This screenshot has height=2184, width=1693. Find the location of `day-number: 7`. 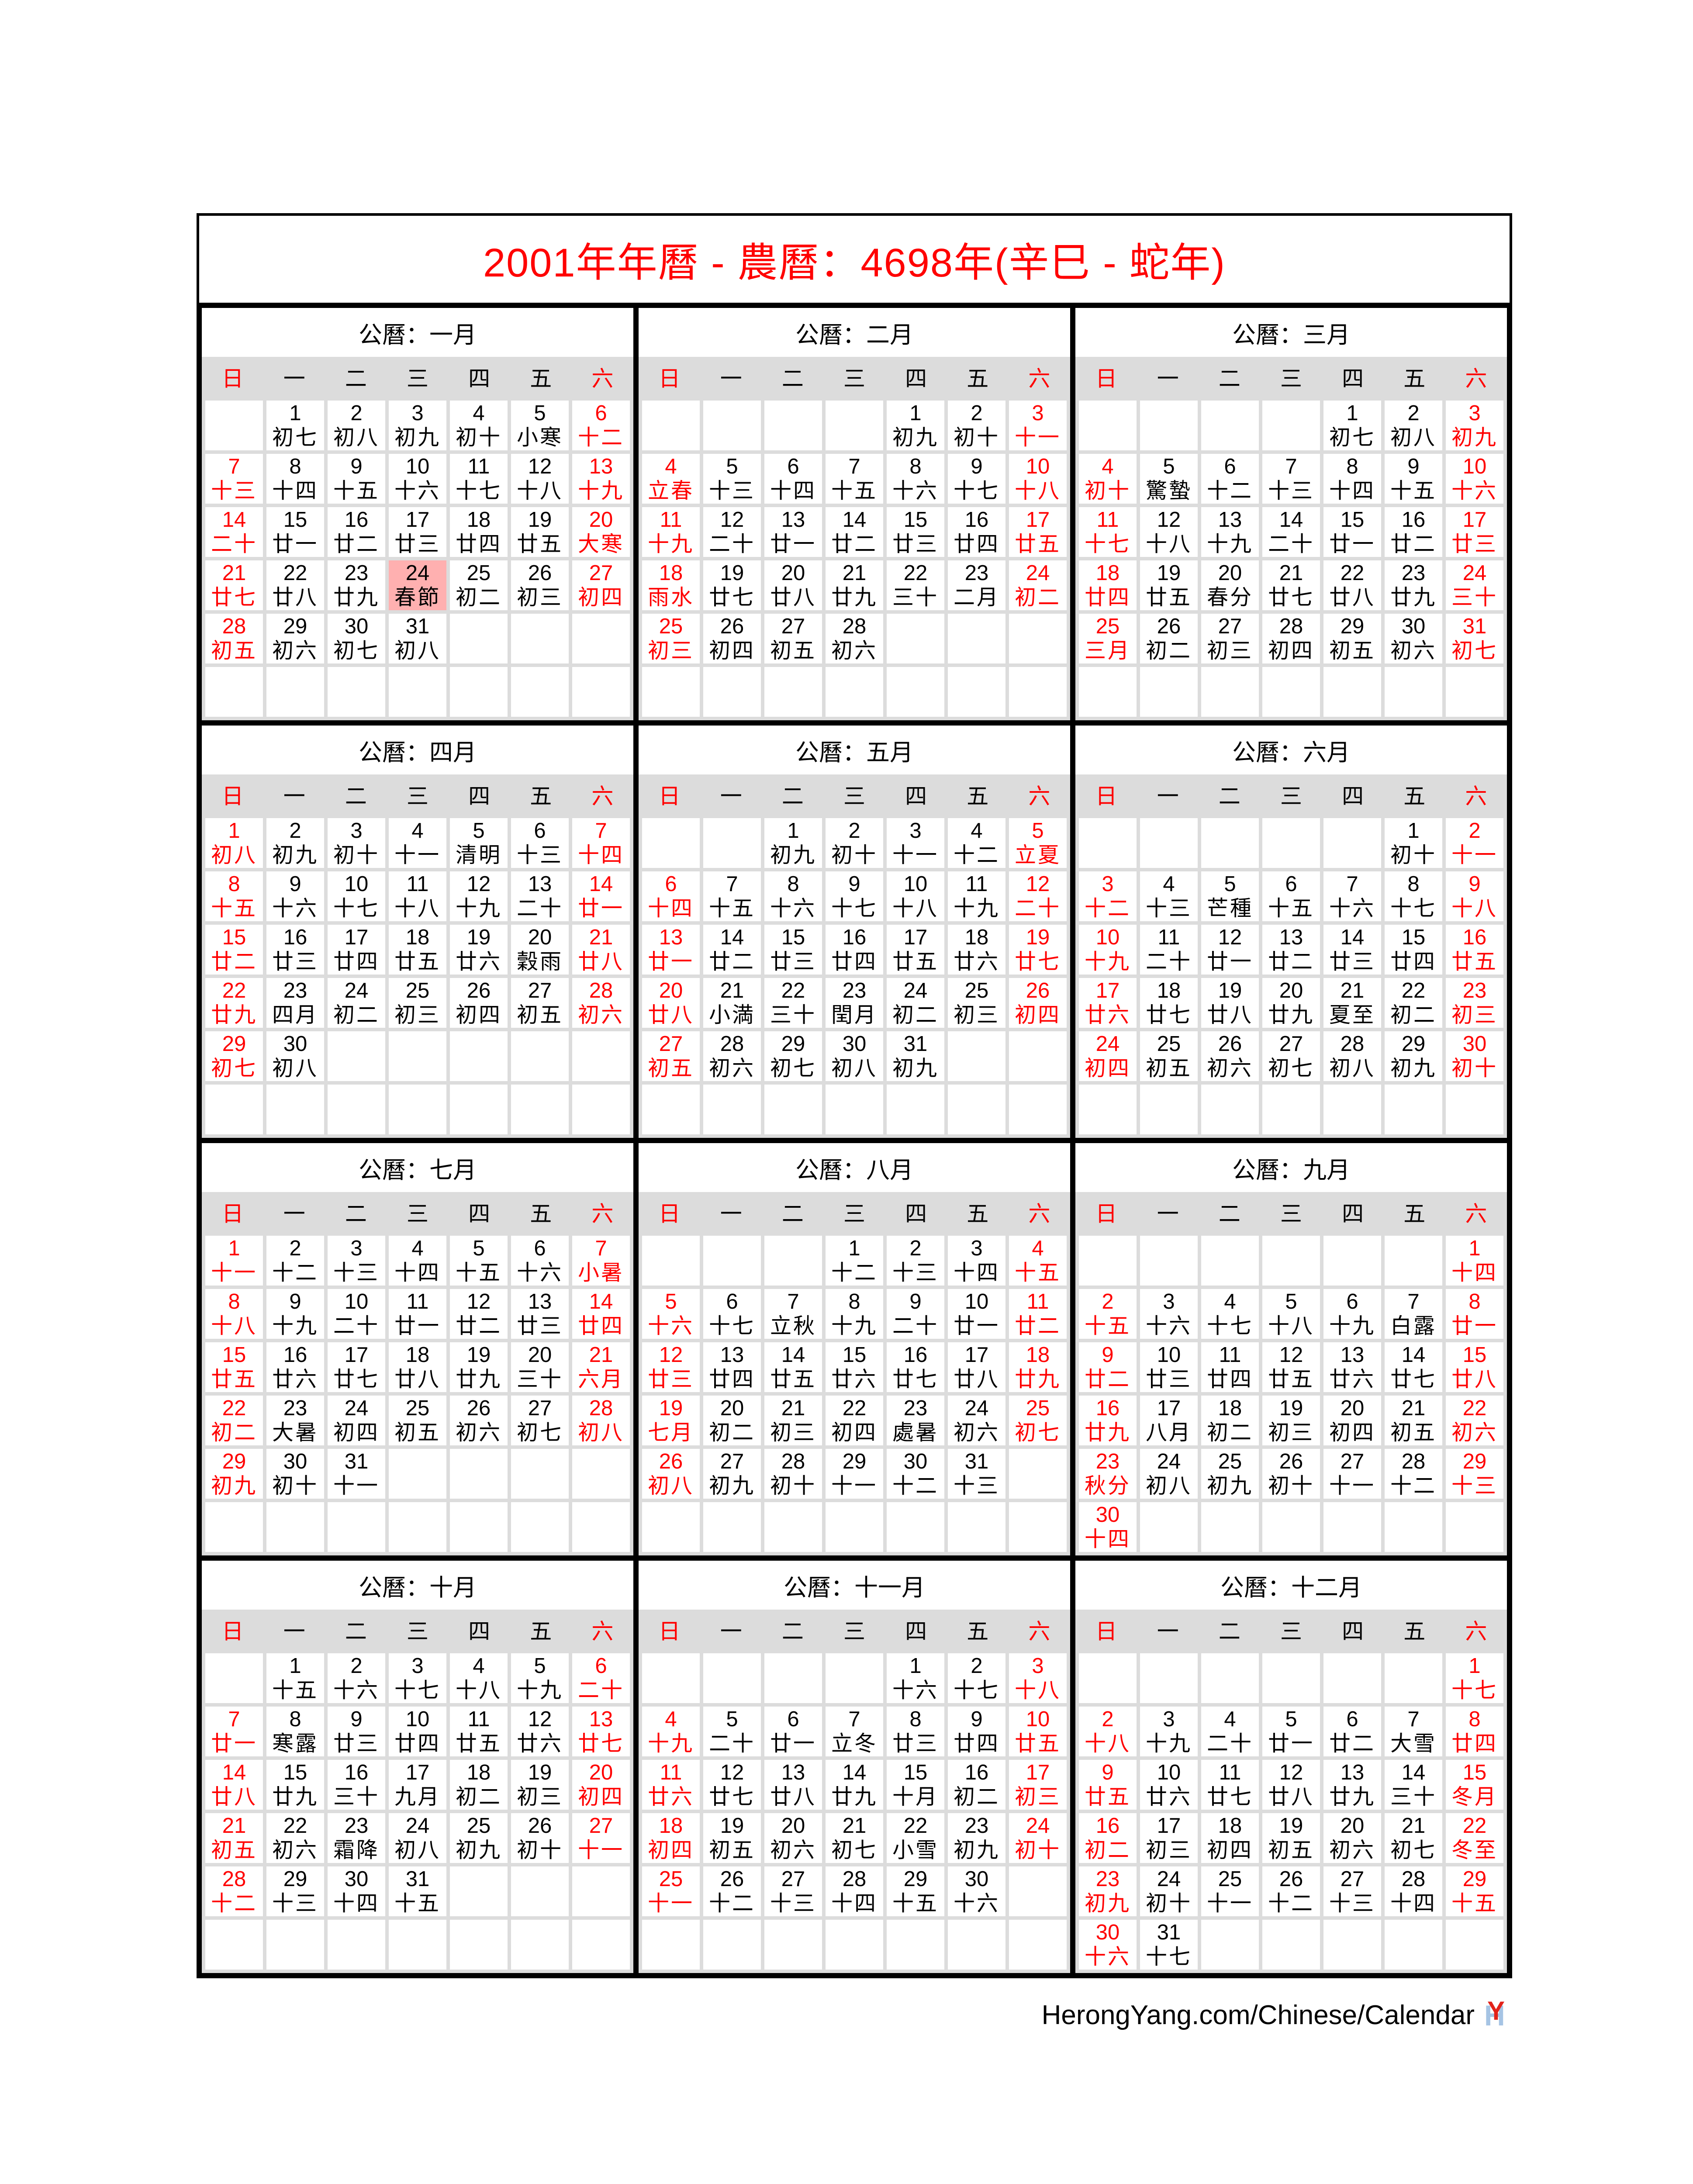

day-number: 7 is located at coordinates (1413, 1301).